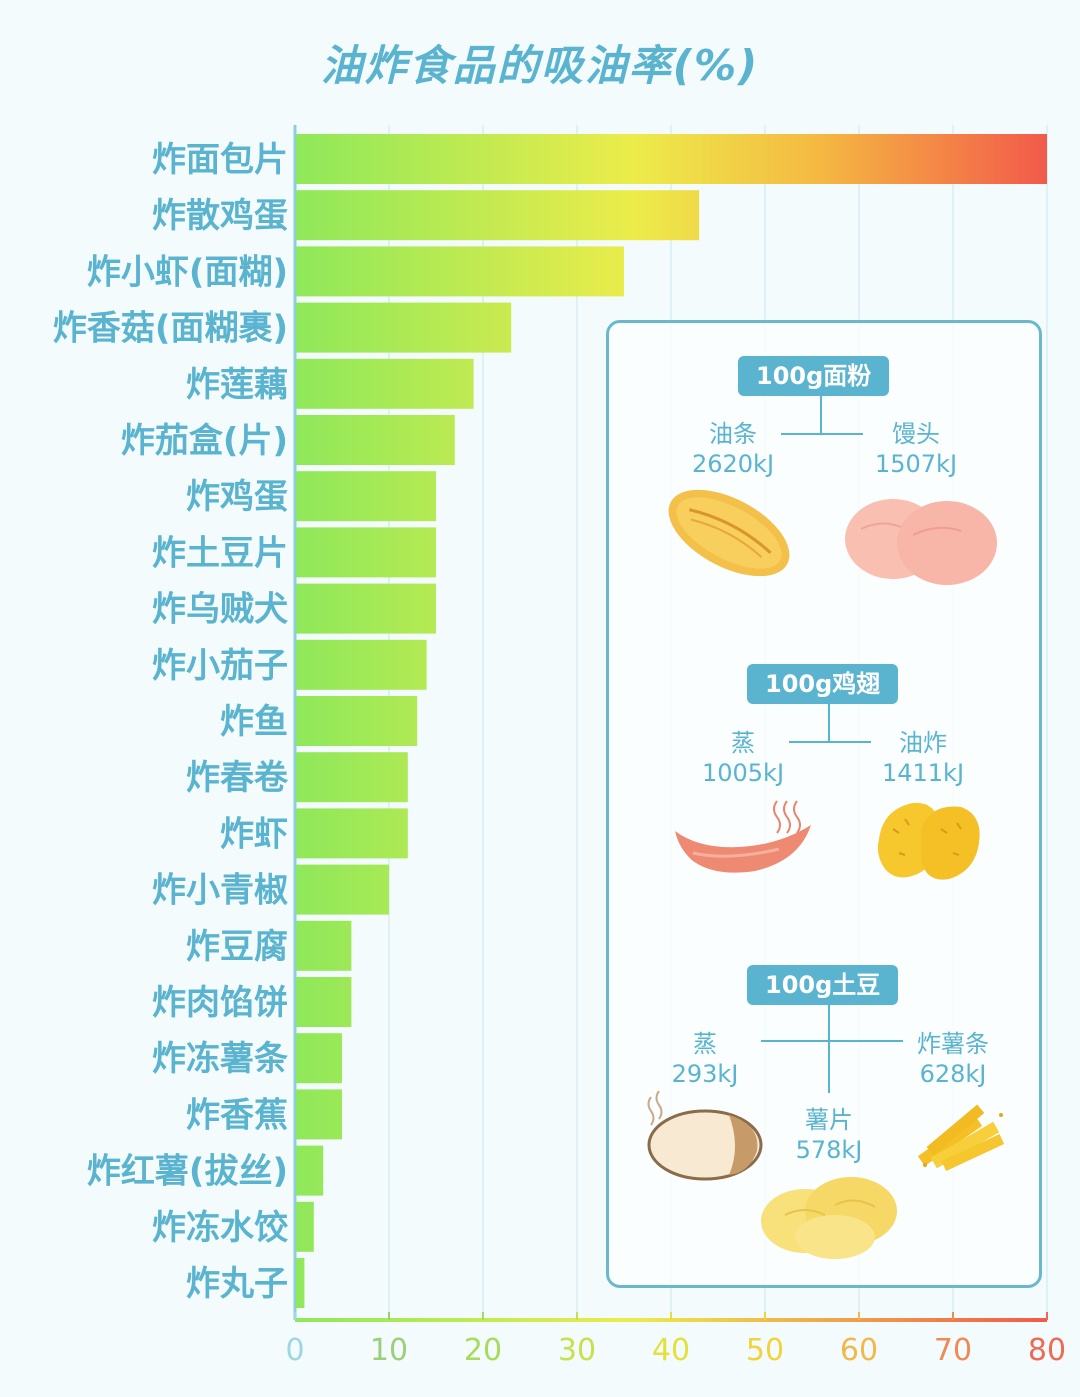 The image size is (1080, 1397). I want to click on category-label: 炸莲藕, so click(237, 385).